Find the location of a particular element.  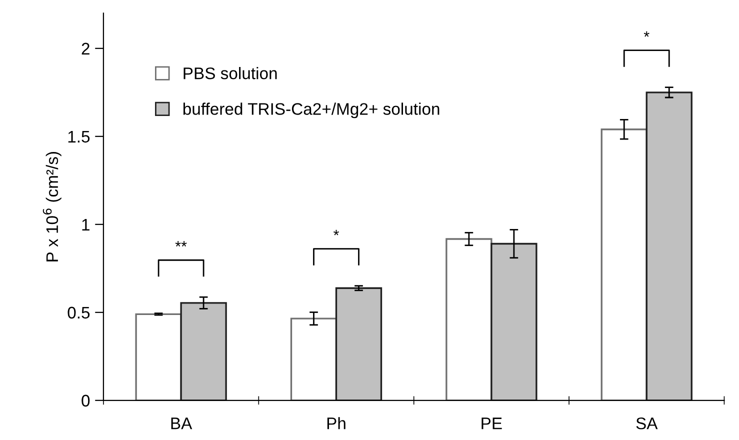

y-tick-label: 0.5 is located at coordinates (79, 312).